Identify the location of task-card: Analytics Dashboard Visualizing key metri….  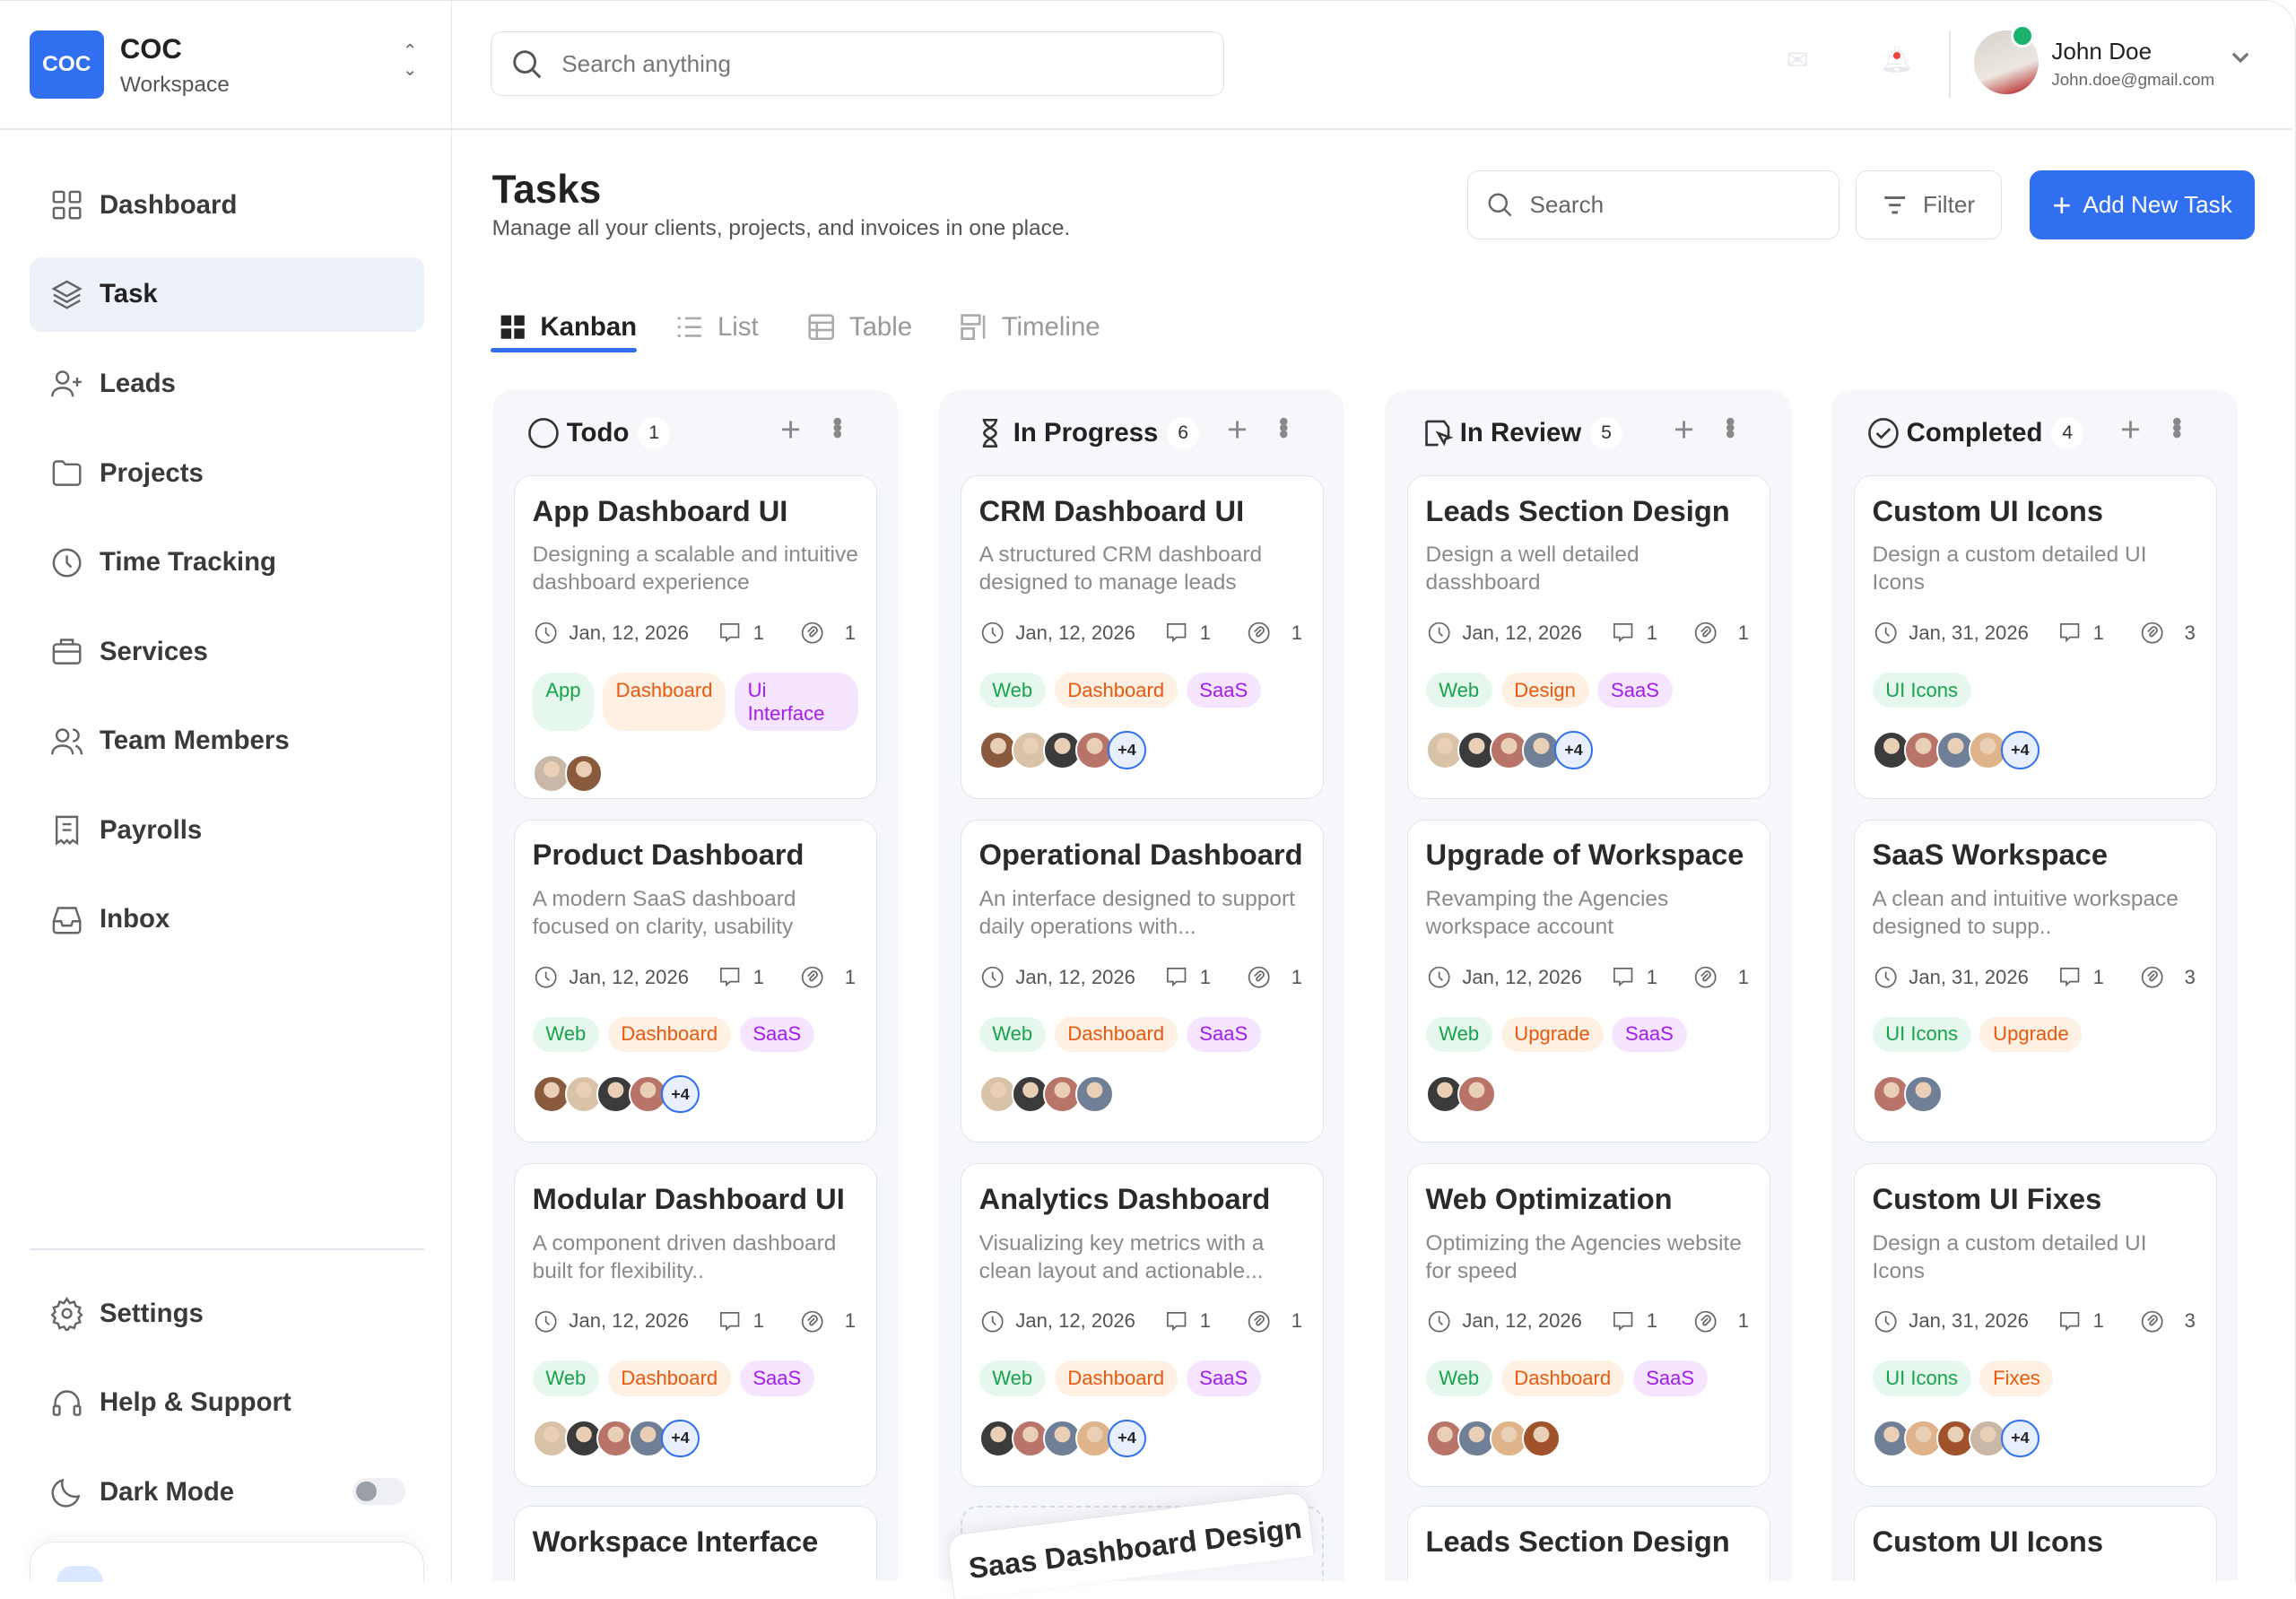
(1142, 1326).